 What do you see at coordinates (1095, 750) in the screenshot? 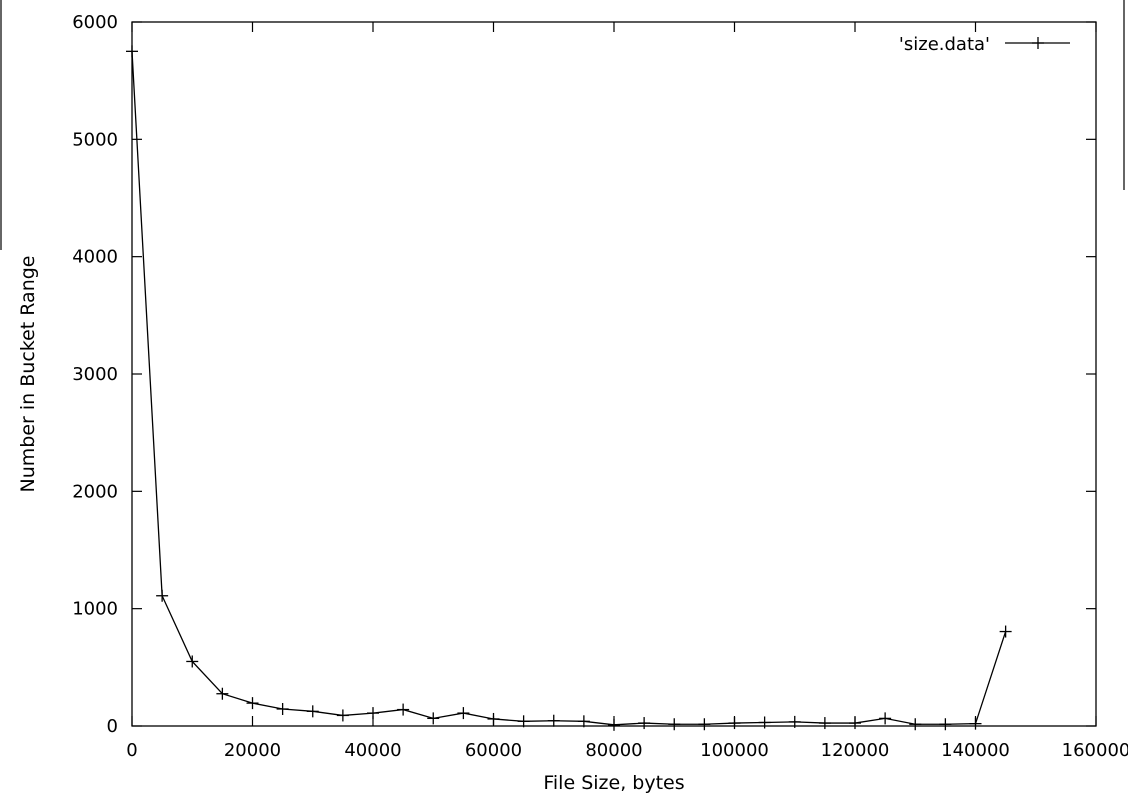
I see `x-tick-label: 160000` at bounding box center [1095, 750].